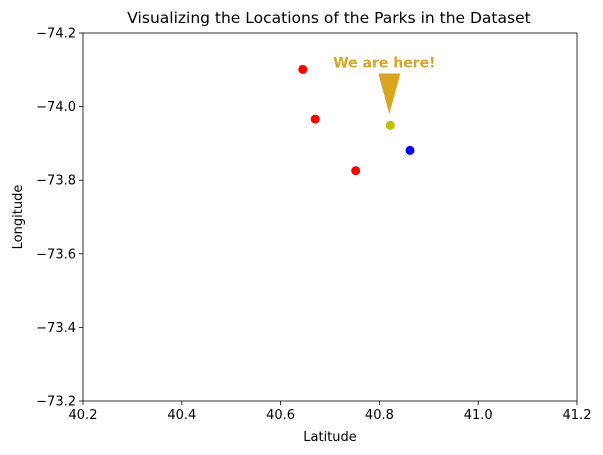 The image size is (603, 455). What do you see at coordinates (577, 415) in the screenshot?
I see `x-tick-label: 41.2` at bounding box center [577, 415].